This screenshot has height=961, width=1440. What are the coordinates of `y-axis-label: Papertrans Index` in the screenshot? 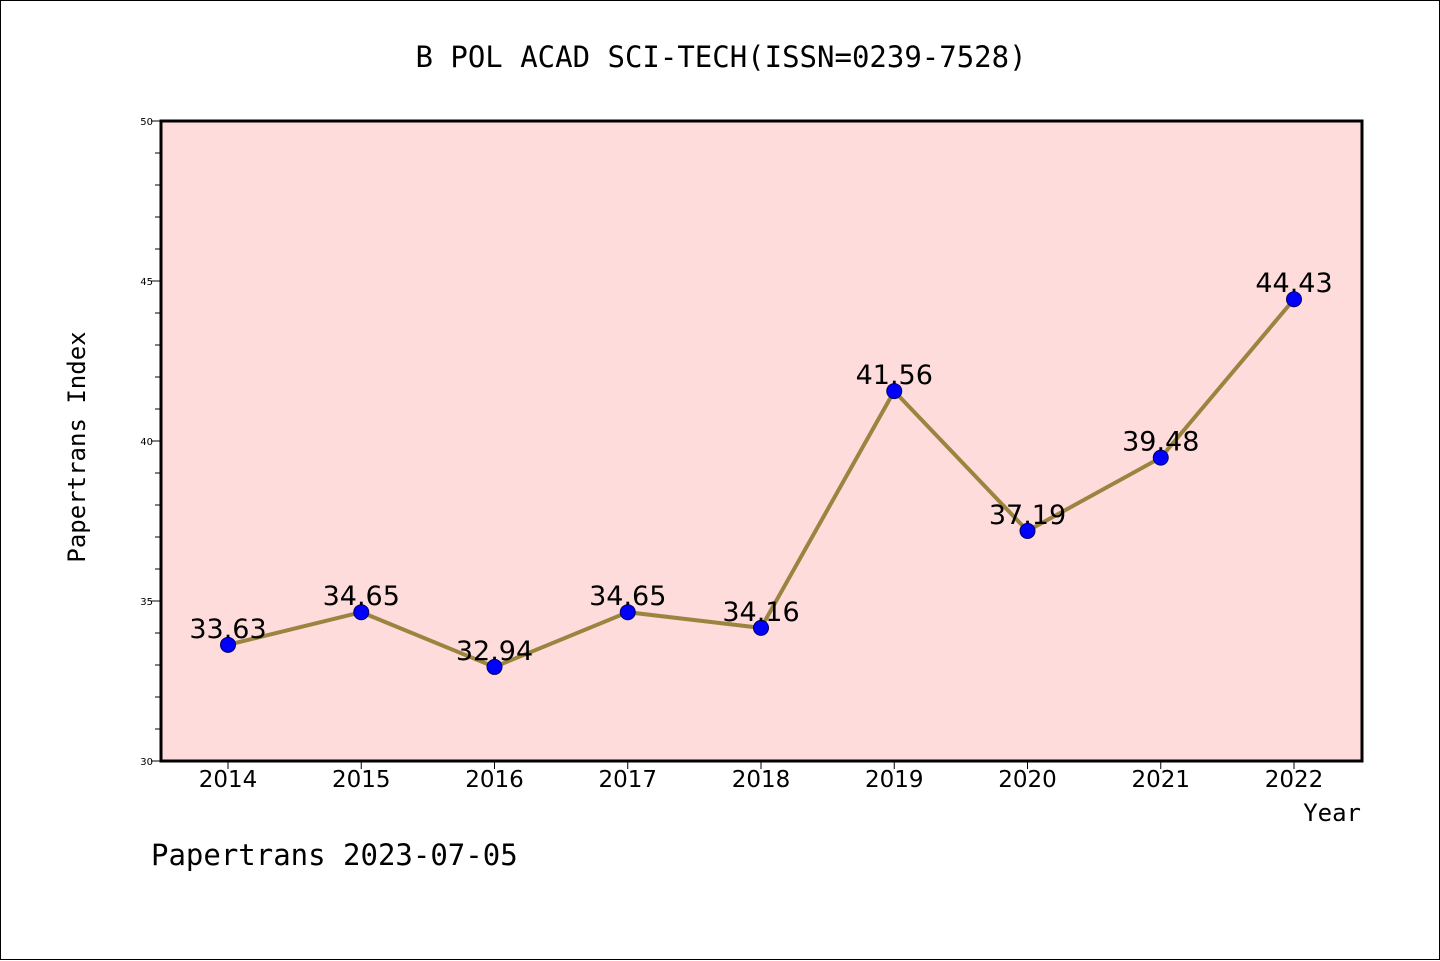 It's located at (77, 446).